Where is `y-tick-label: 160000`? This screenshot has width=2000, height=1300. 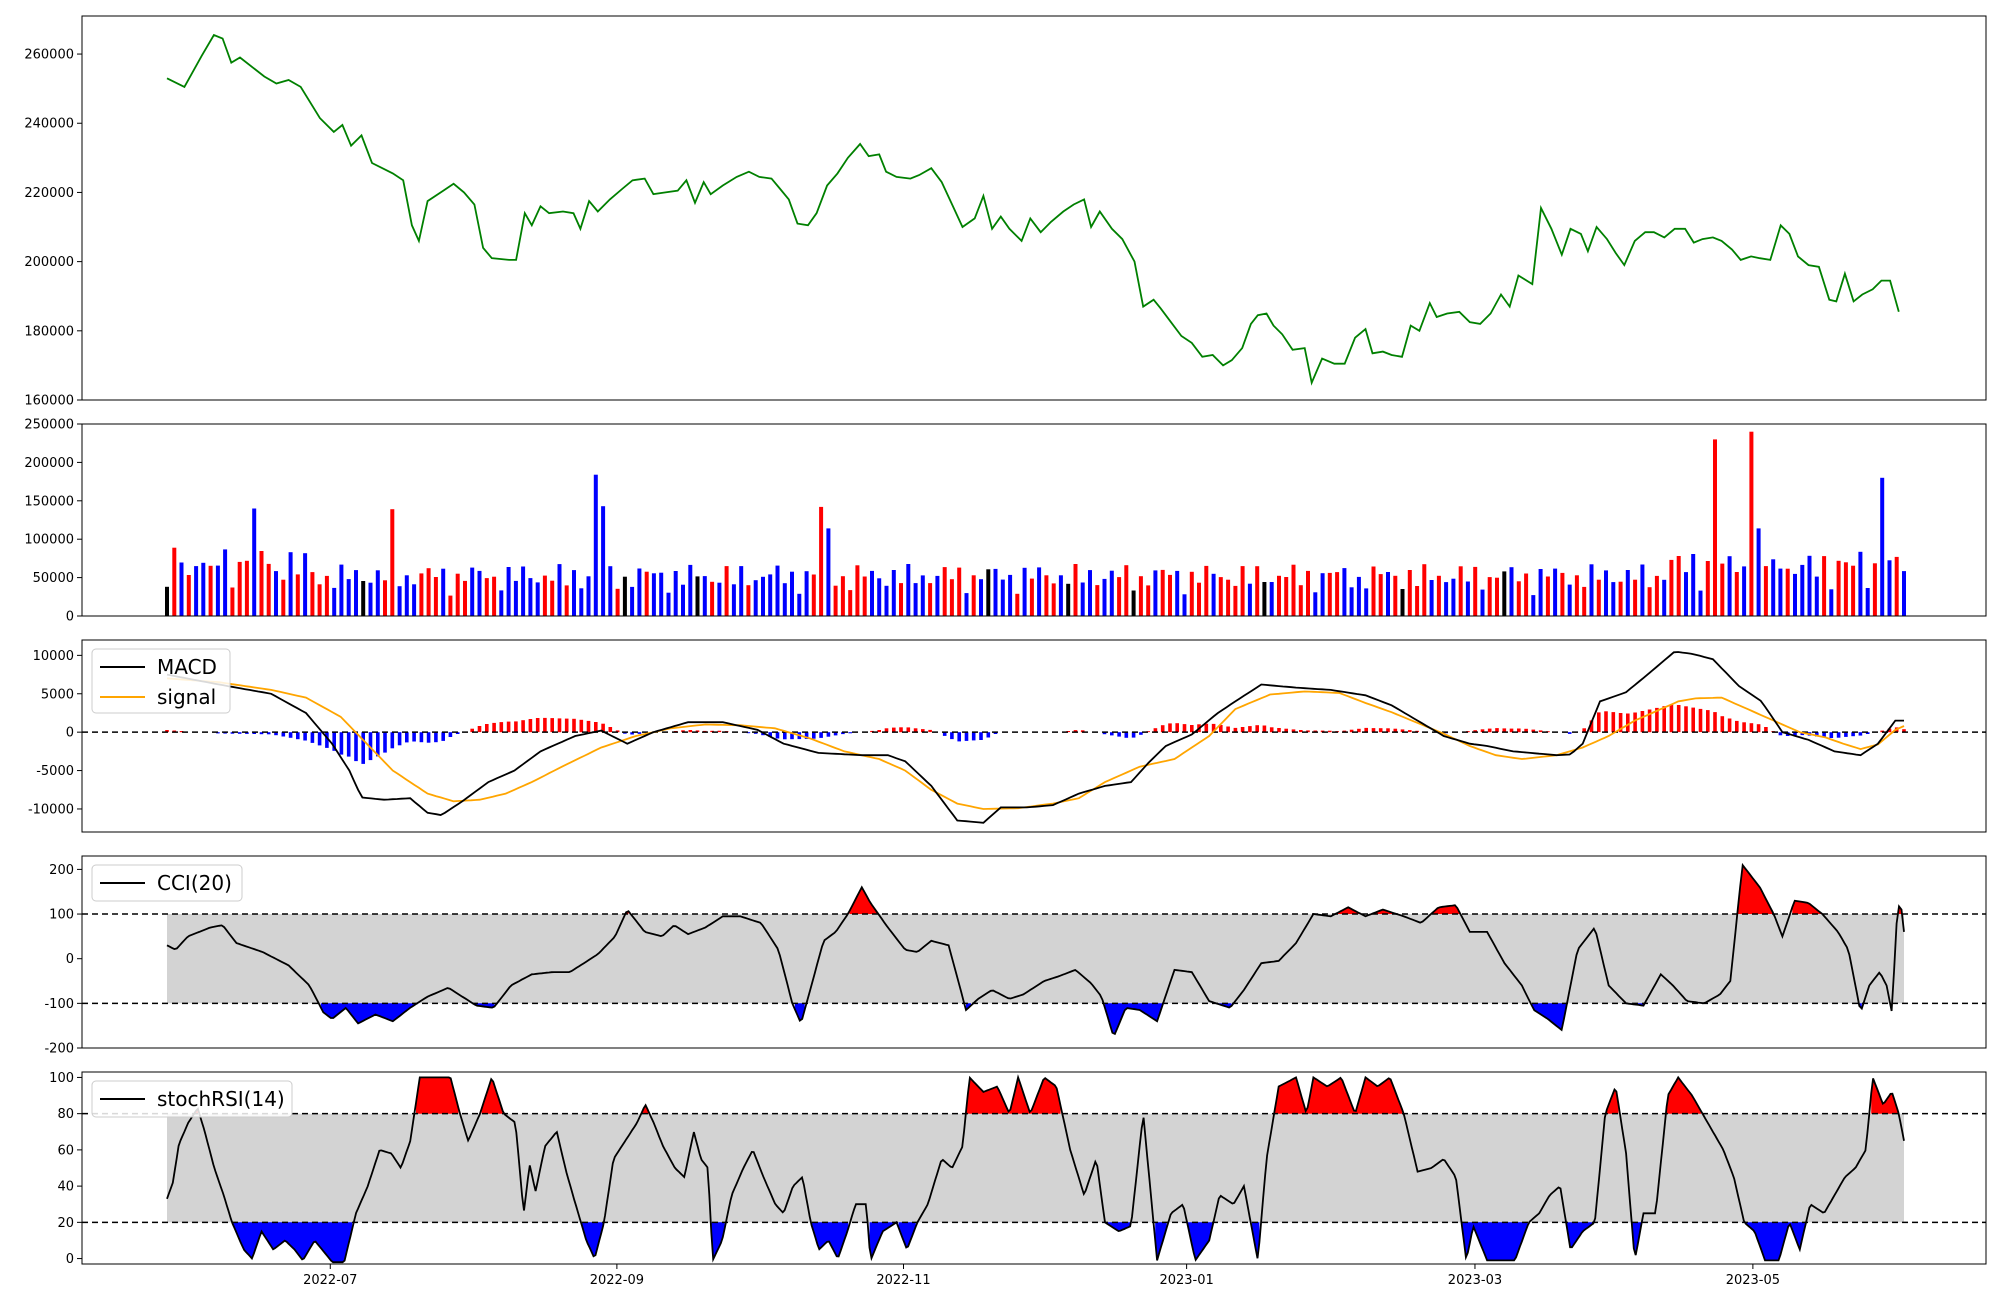 y-tick-label: 160000 is located at coordinates (49, 401).